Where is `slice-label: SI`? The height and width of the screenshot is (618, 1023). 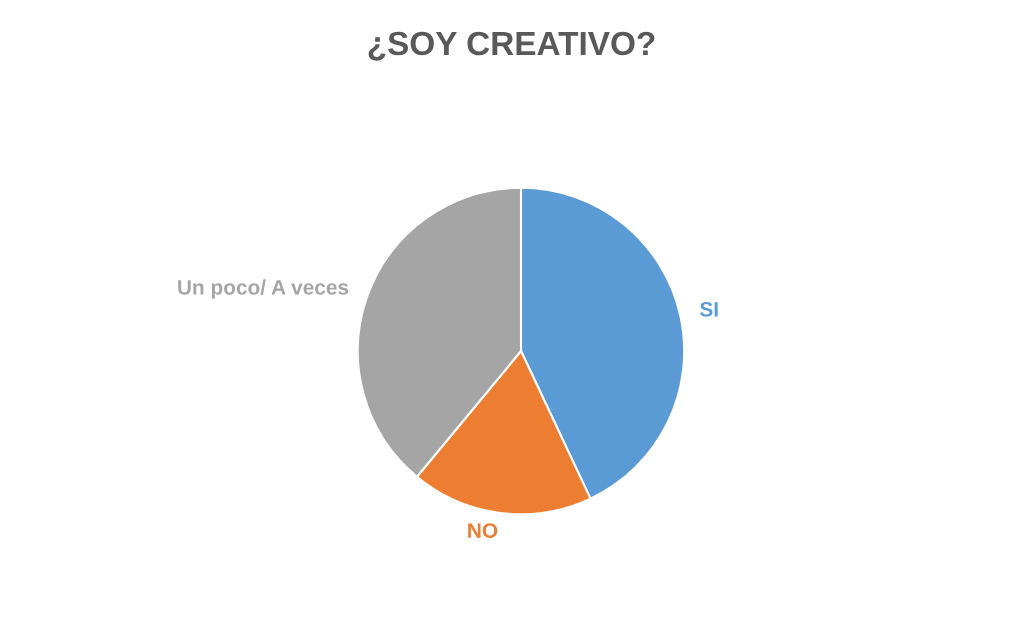
slice-label: SI is located at coordinates (708, 309).